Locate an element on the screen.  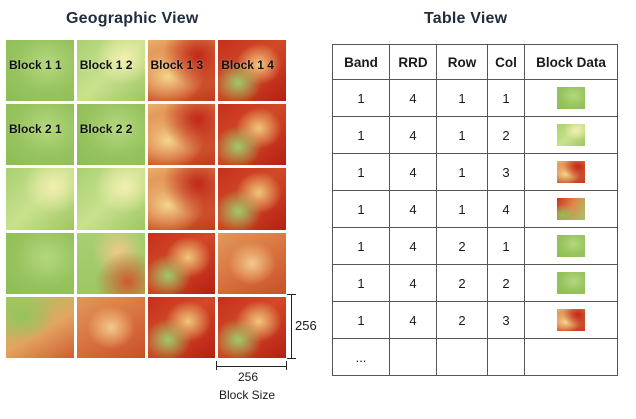
geo-block-label: Block 1 4 is located at coordinates (247, 65).